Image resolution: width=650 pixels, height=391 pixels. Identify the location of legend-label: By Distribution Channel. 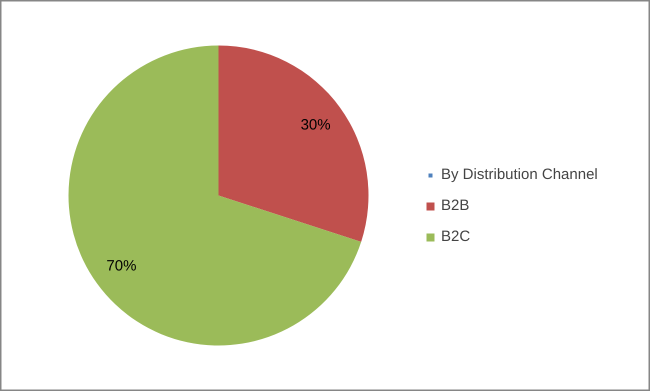
(519, 174).